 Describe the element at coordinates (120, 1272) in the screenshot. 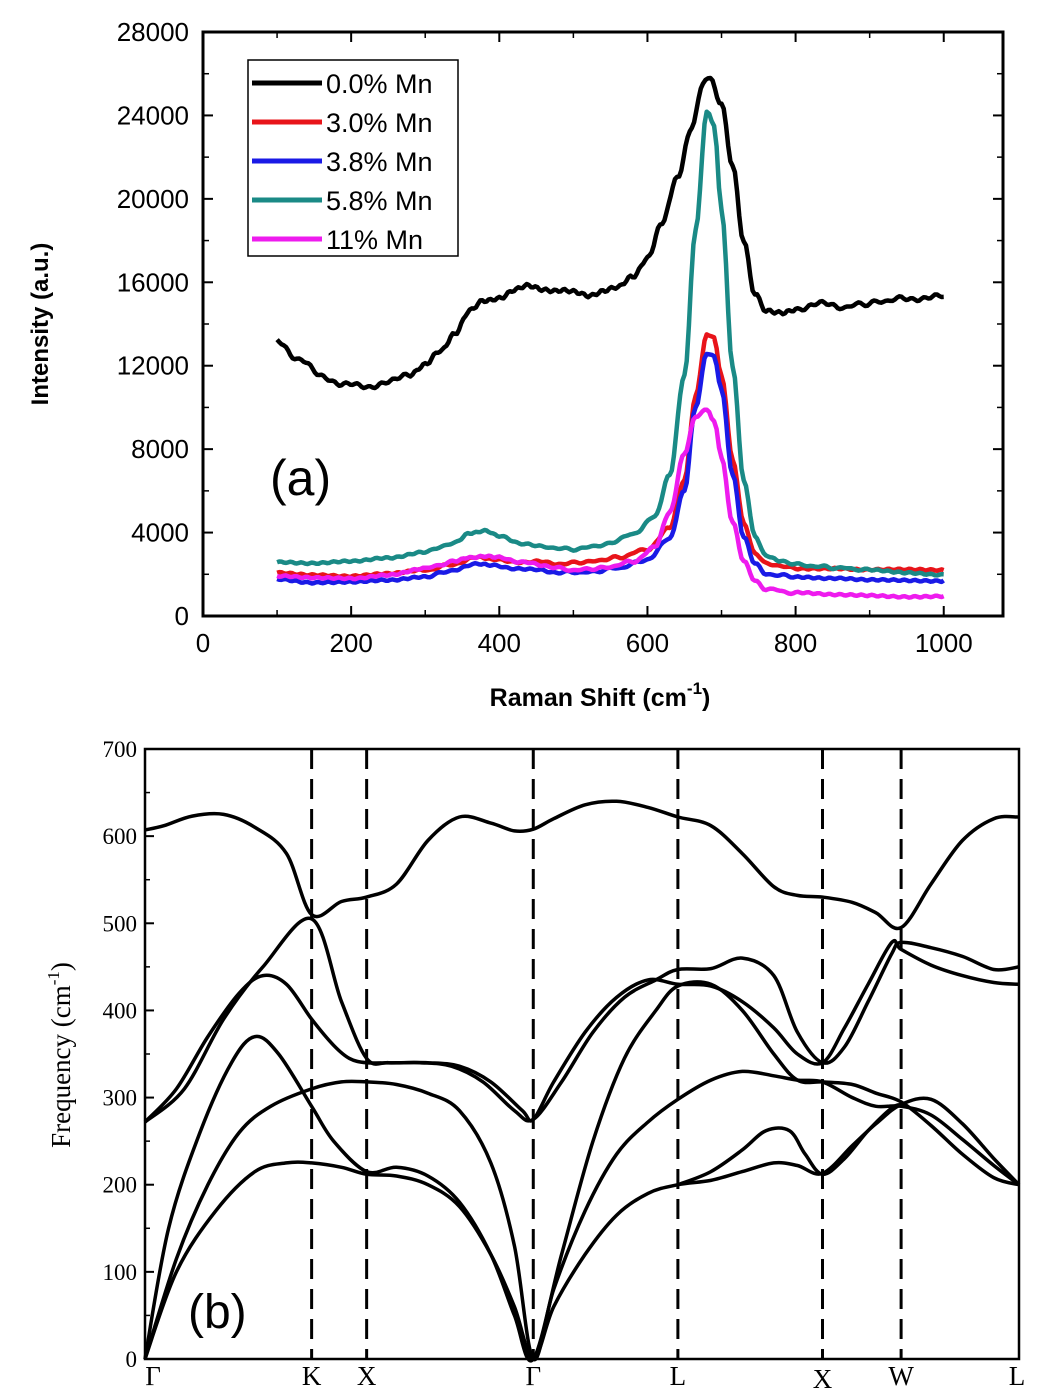

I see `freq-tick-label: 100` at that location.